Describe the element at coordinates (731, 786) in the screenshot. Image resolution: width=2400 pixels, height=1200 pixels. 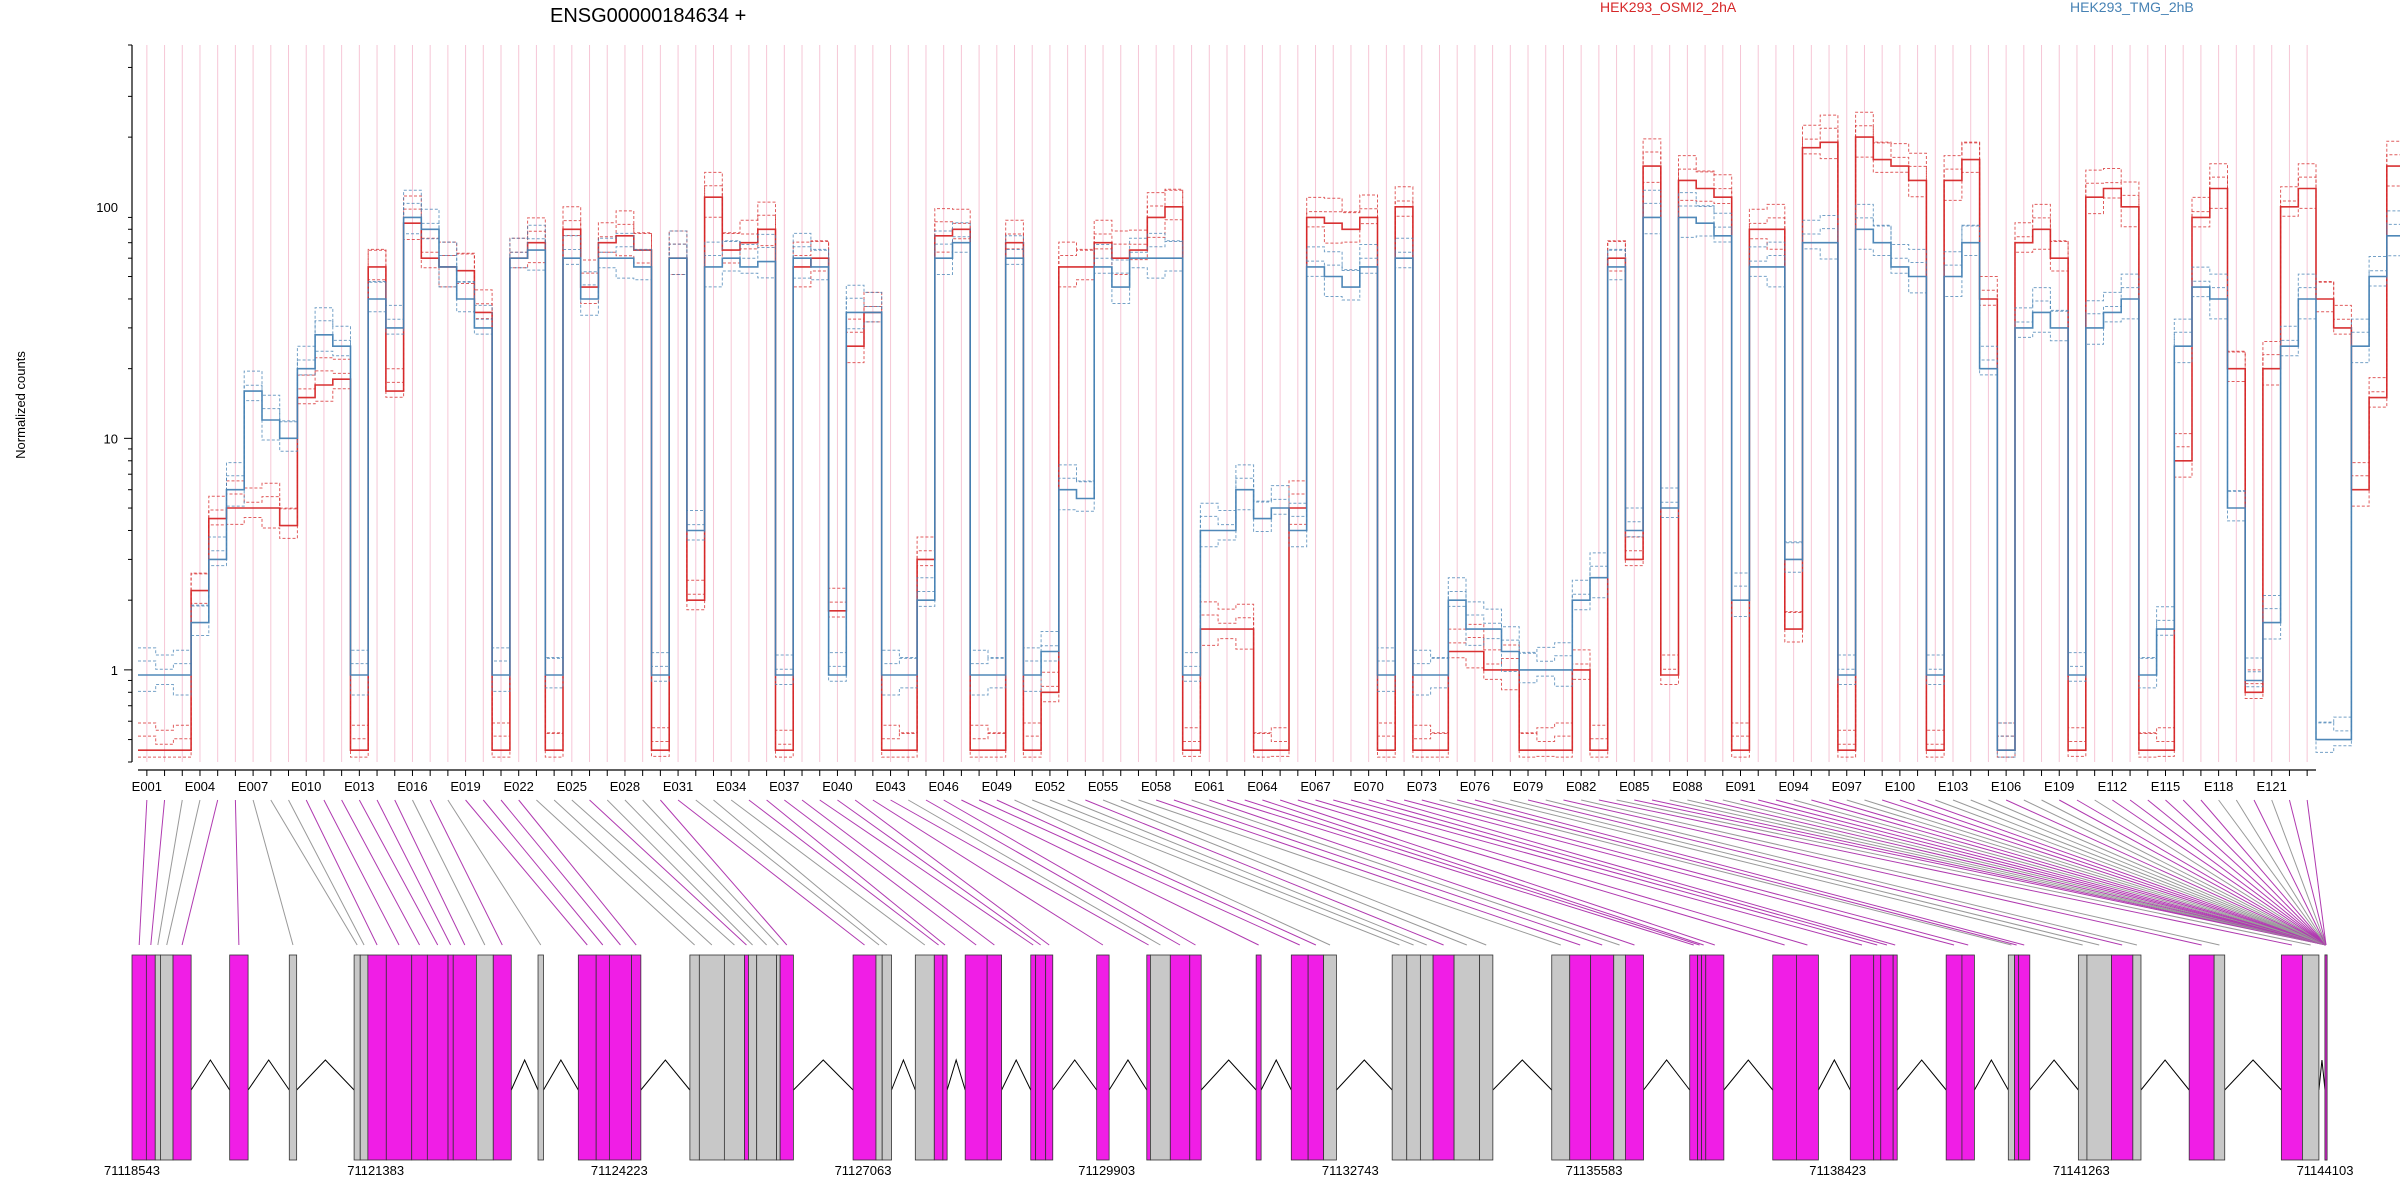
I see `exon-label: E034` at that location.